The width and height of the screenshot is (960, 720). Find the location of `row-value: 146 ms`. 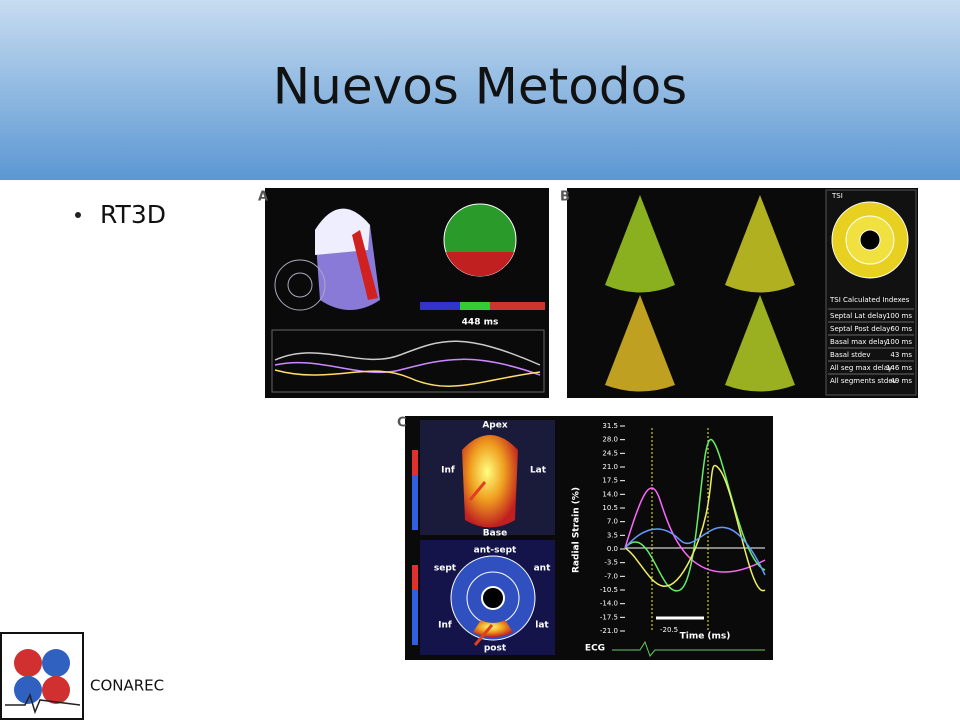

row-value: 146 ms is located at coordinates (899, 368).